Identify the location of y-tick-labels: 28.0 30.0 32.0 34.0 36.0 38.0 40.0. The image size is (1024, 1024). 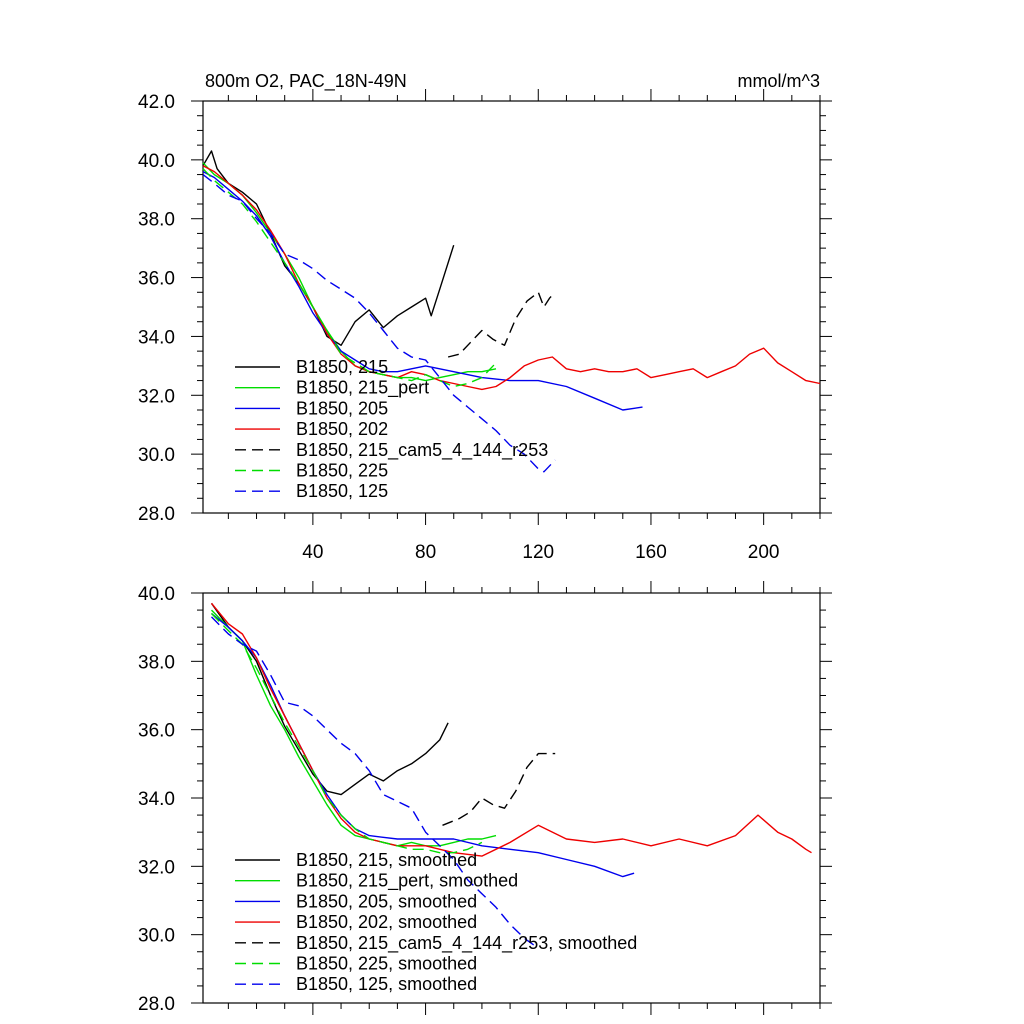
(156, 799).